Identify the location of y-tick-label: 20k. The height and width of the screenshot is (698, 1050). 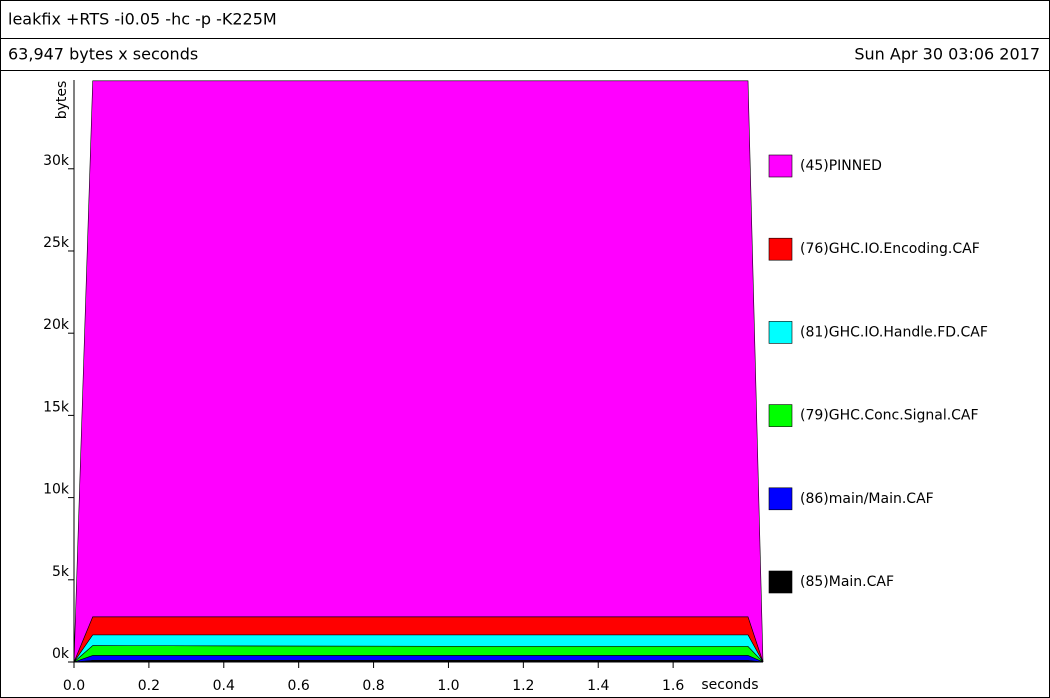
(56, 325).